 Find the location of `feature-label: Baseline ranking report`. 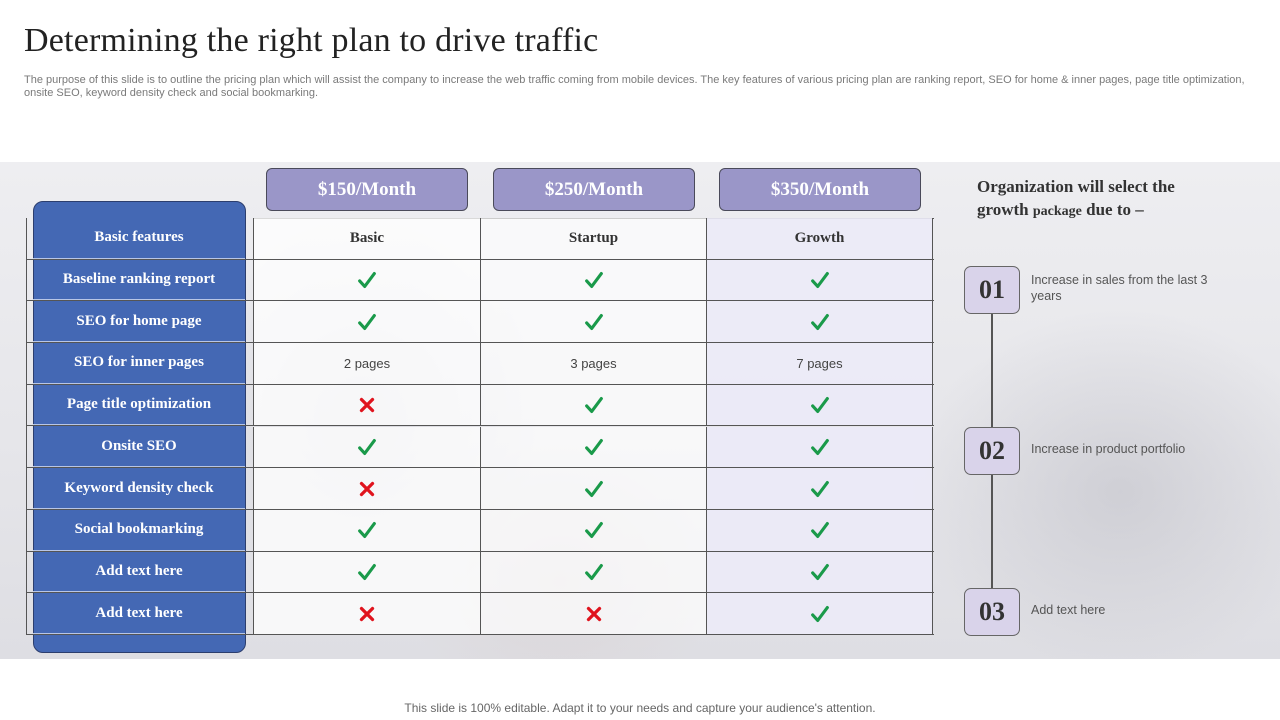

feature-label: Baseline ranking report is located at coordinates (139, 280).